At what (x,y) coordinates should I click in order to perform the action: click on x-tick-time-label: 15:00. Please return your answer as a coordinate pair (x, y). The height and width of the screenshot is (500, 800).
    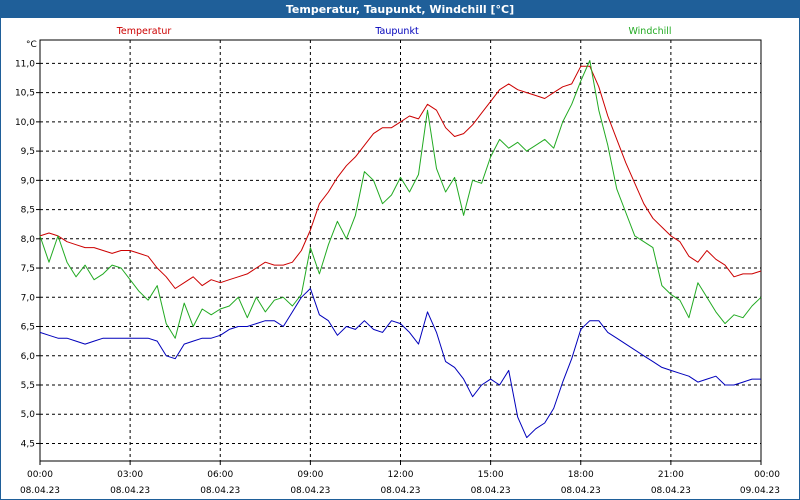
    Looking at the image, I should click on (491, 475).